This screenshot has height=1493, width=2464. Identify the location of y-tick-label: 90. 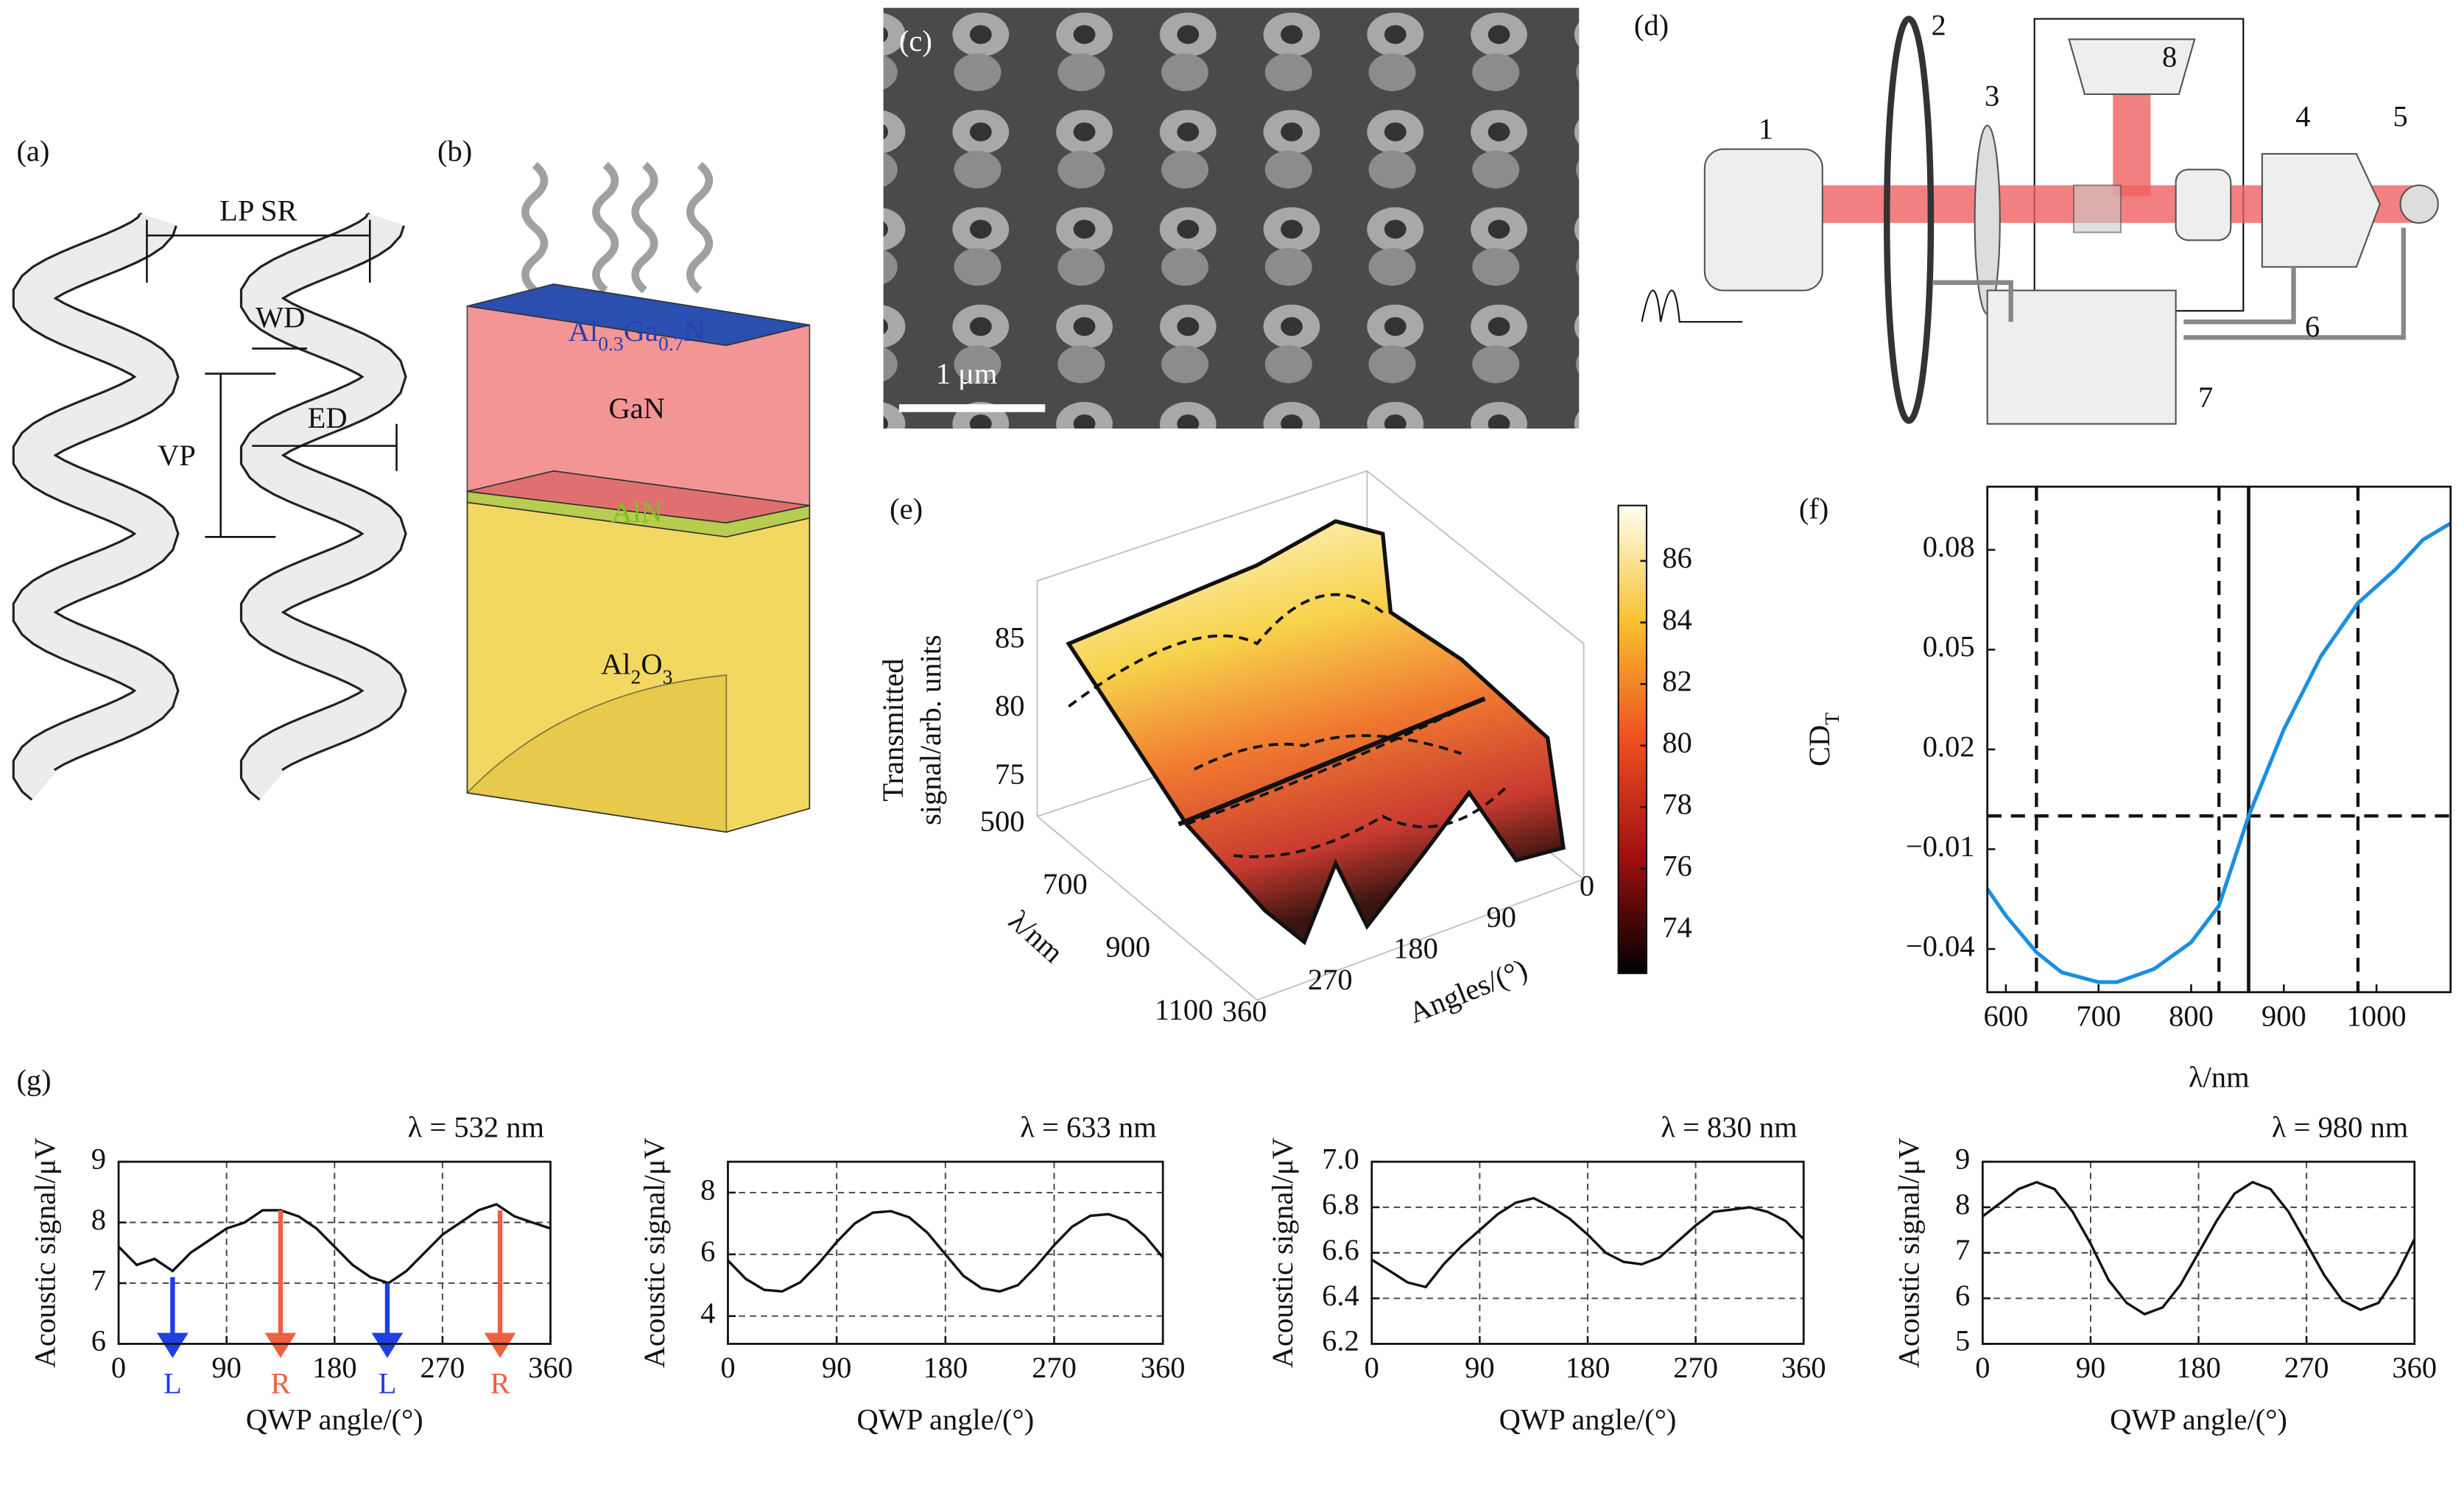
(1501, 916).